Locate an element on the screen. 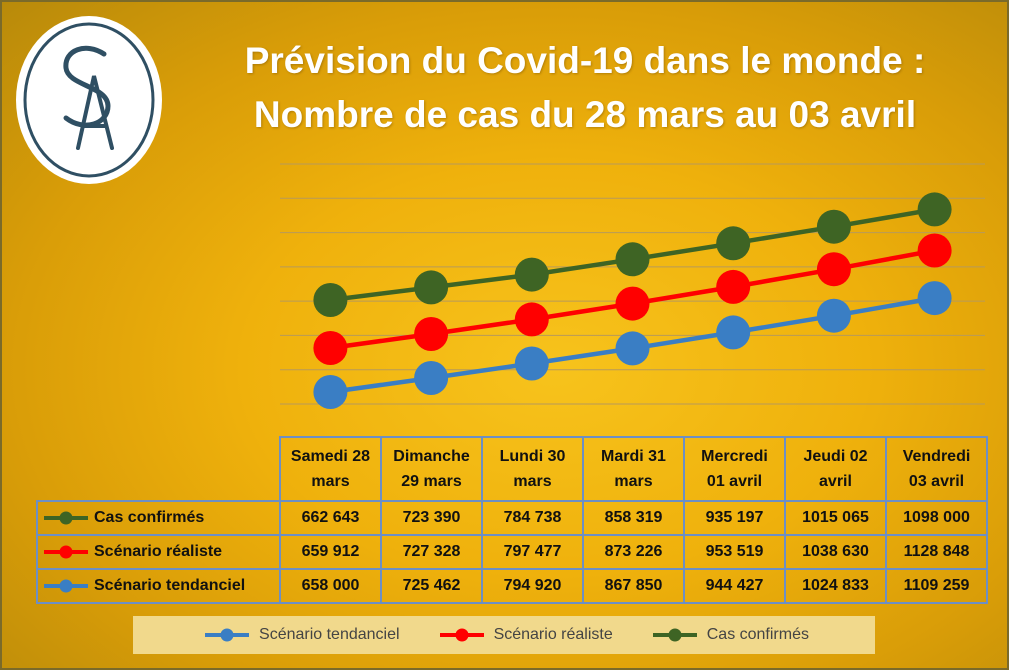 This screenshot has width=1009, height=670. table-category-header: Mercredi 01 avril is located at coordinates (734, 469).